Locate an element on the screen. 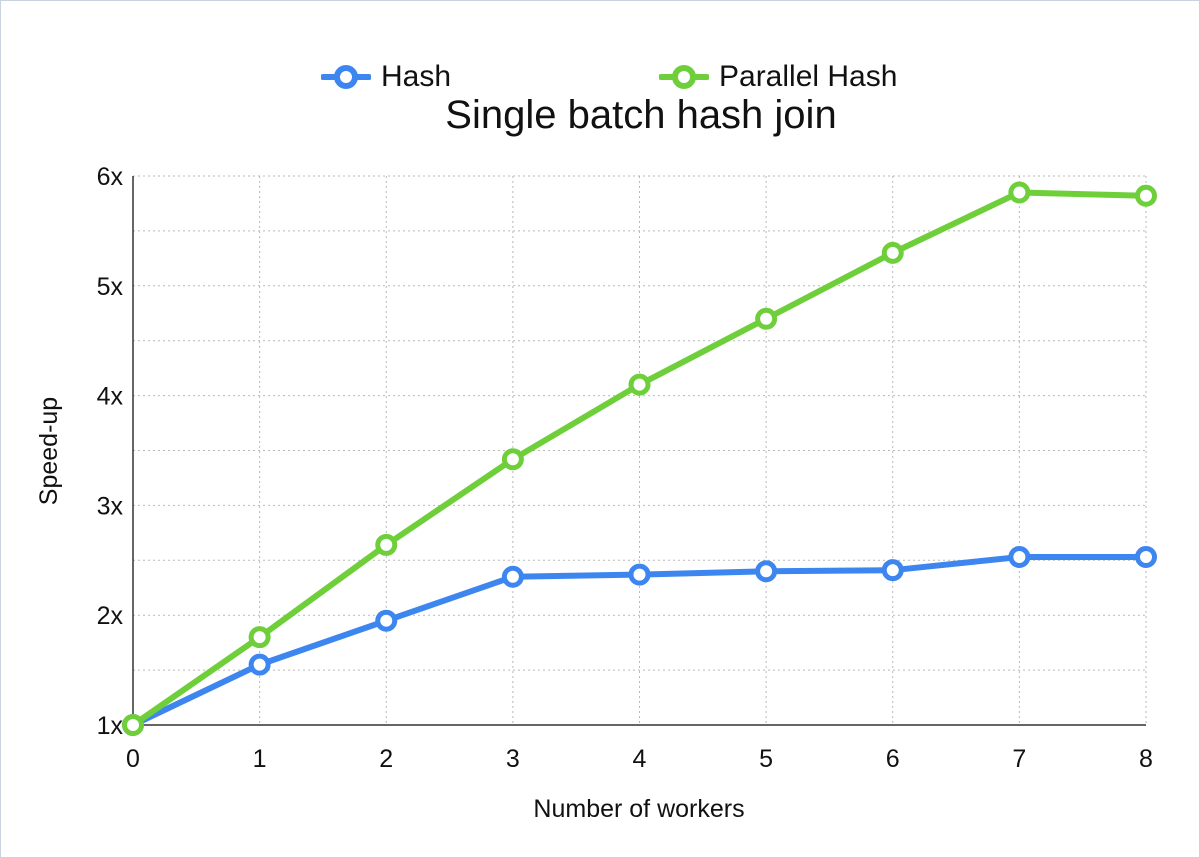 The width and height of the screenshot is (1200, 858). y-tick-label: 3x is located at coordinates (110, 506).